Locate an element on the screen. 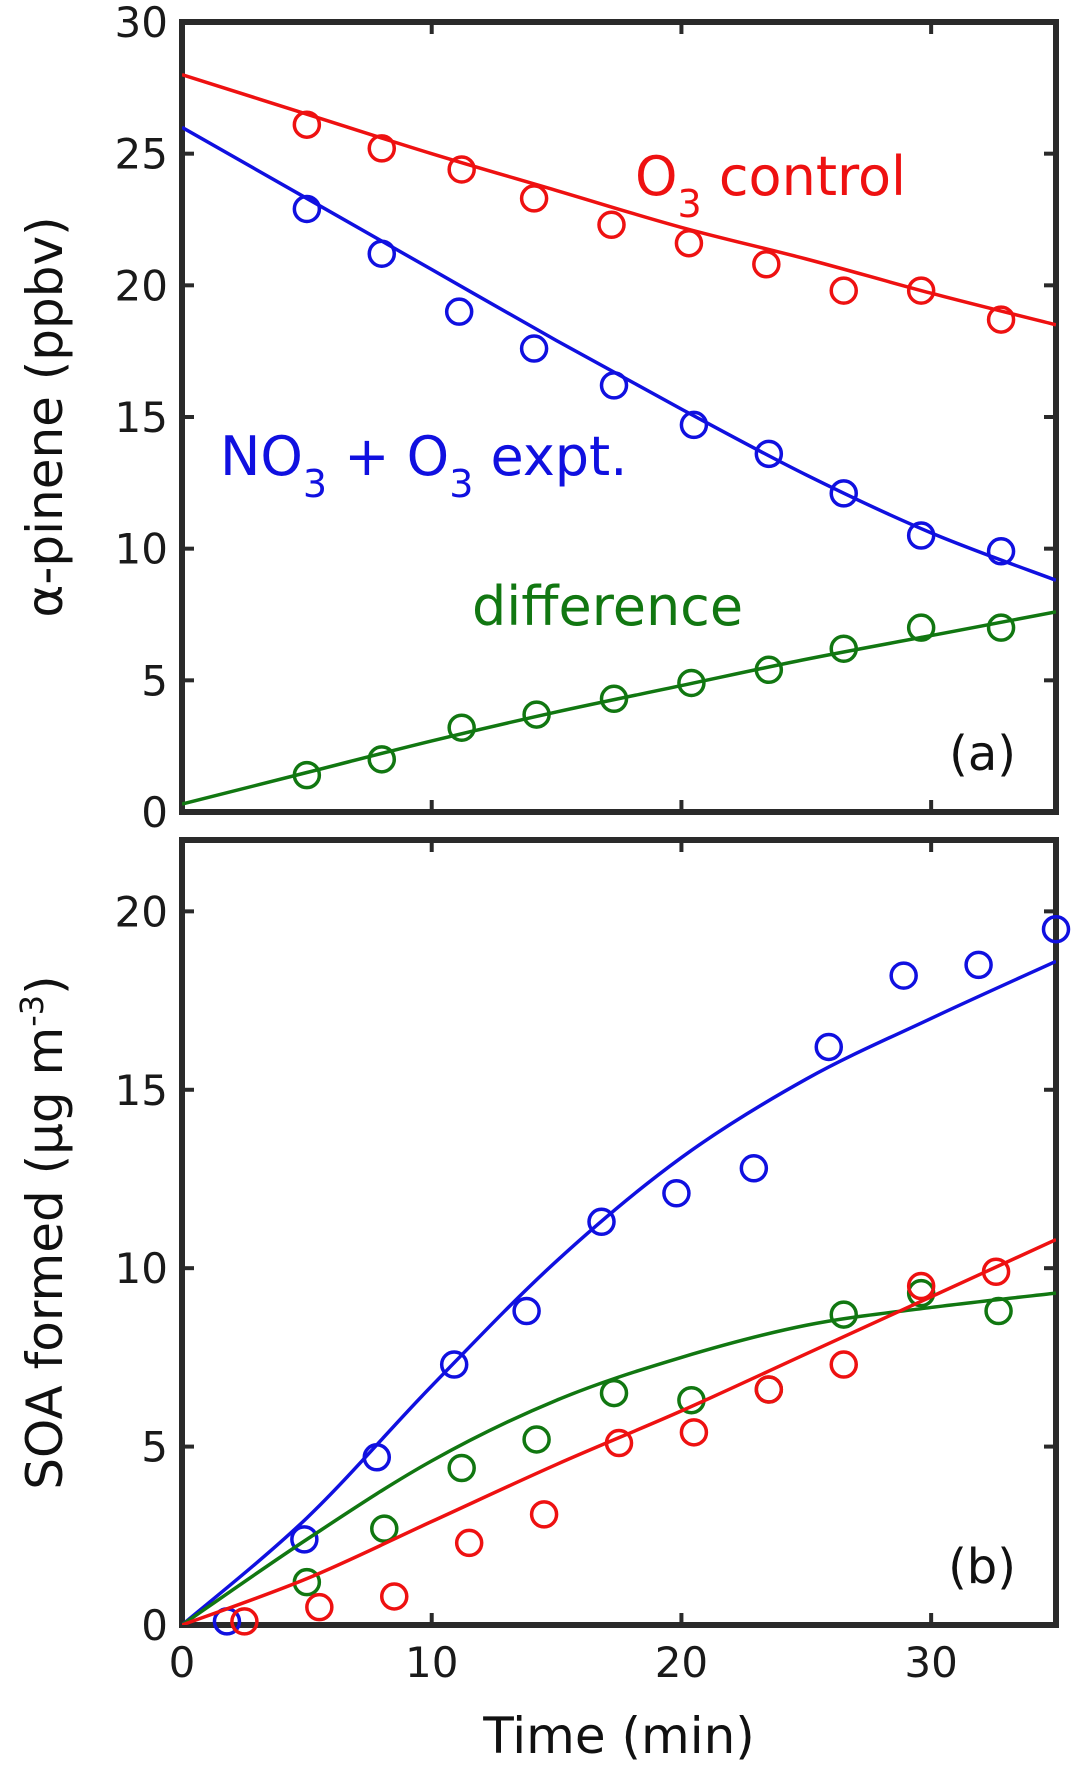 The image size is (1076, 1785). y-axis-label-text: α-pinene (ppbv) is located at coordinates (45, 416).